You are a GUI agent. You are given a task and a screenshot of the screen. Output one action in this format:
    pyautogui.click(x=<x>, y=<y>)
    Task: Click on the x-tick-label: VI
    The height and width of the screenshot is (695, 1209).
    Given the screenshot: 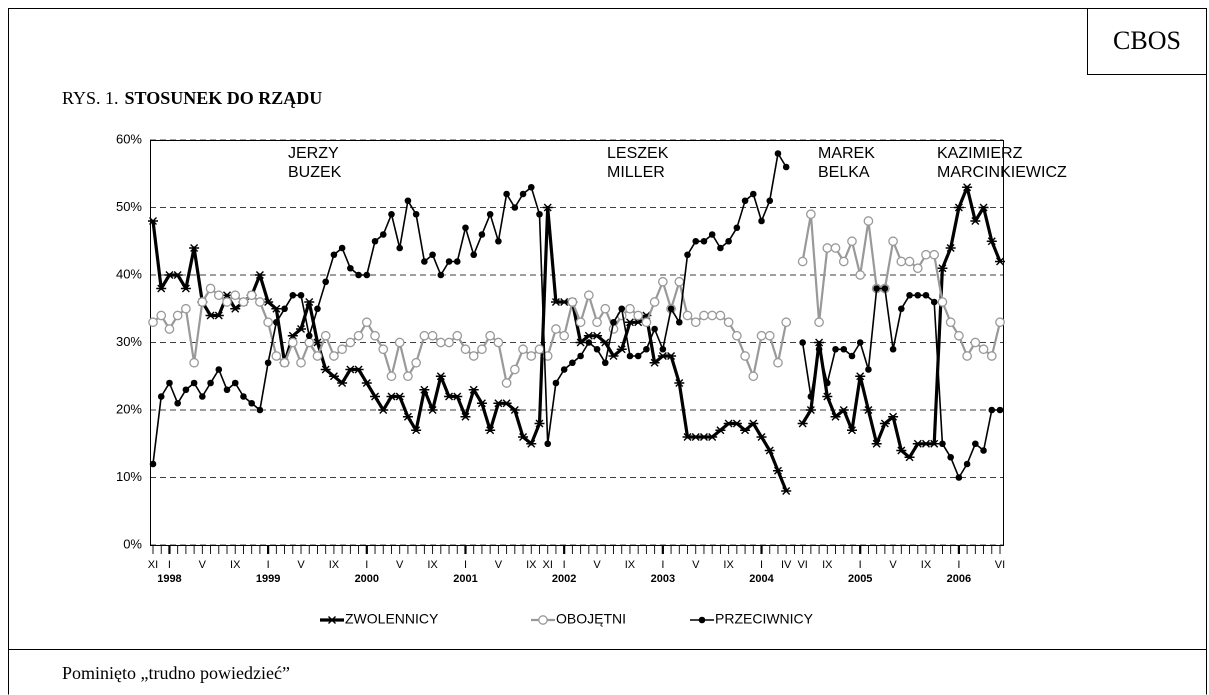 What is the action you would take?
    pyautogui.click(x=802, y=565)
    